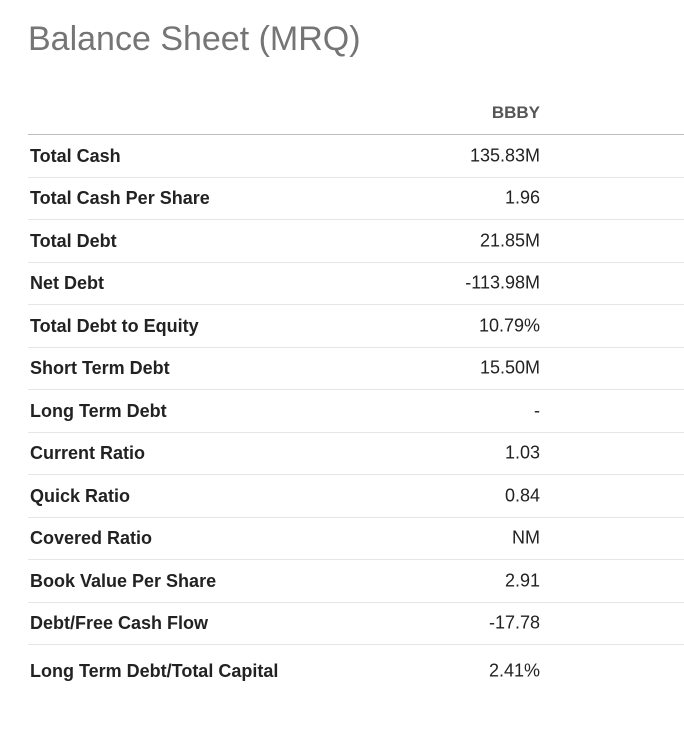 The height and width of the screenshot is (736, 684). What do you see at coordinates (356, 496) in the screenshot?
I see `table-row-quick-ratio: Quick Ratio 0.84` at bounding box center [356, 496].